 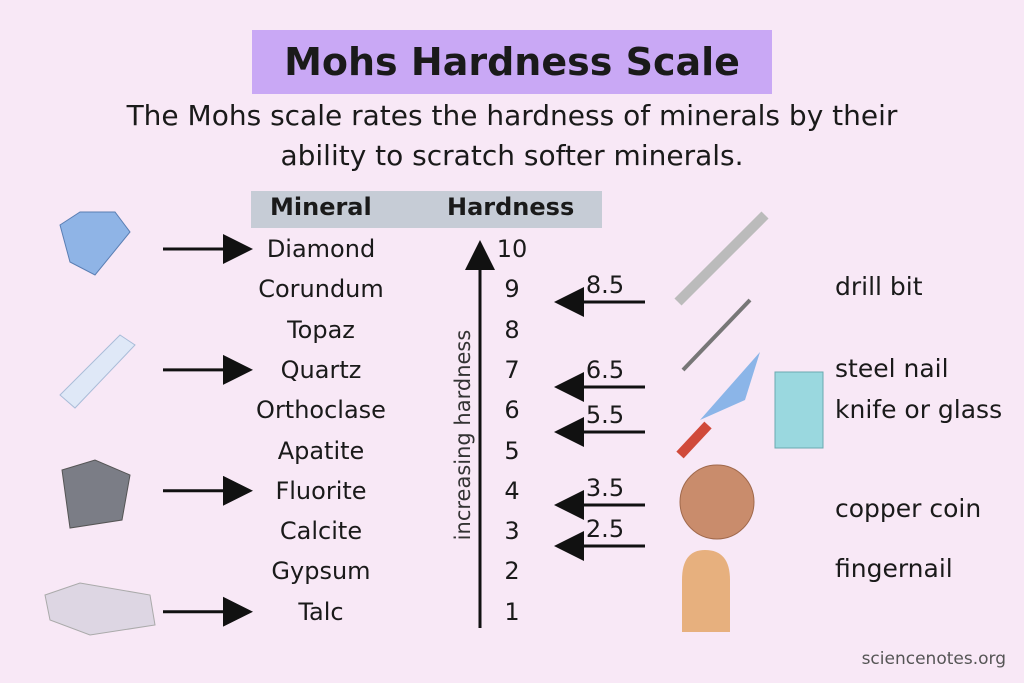 I want to click on mineral: Orthoclase, so click(x=321, y=410).